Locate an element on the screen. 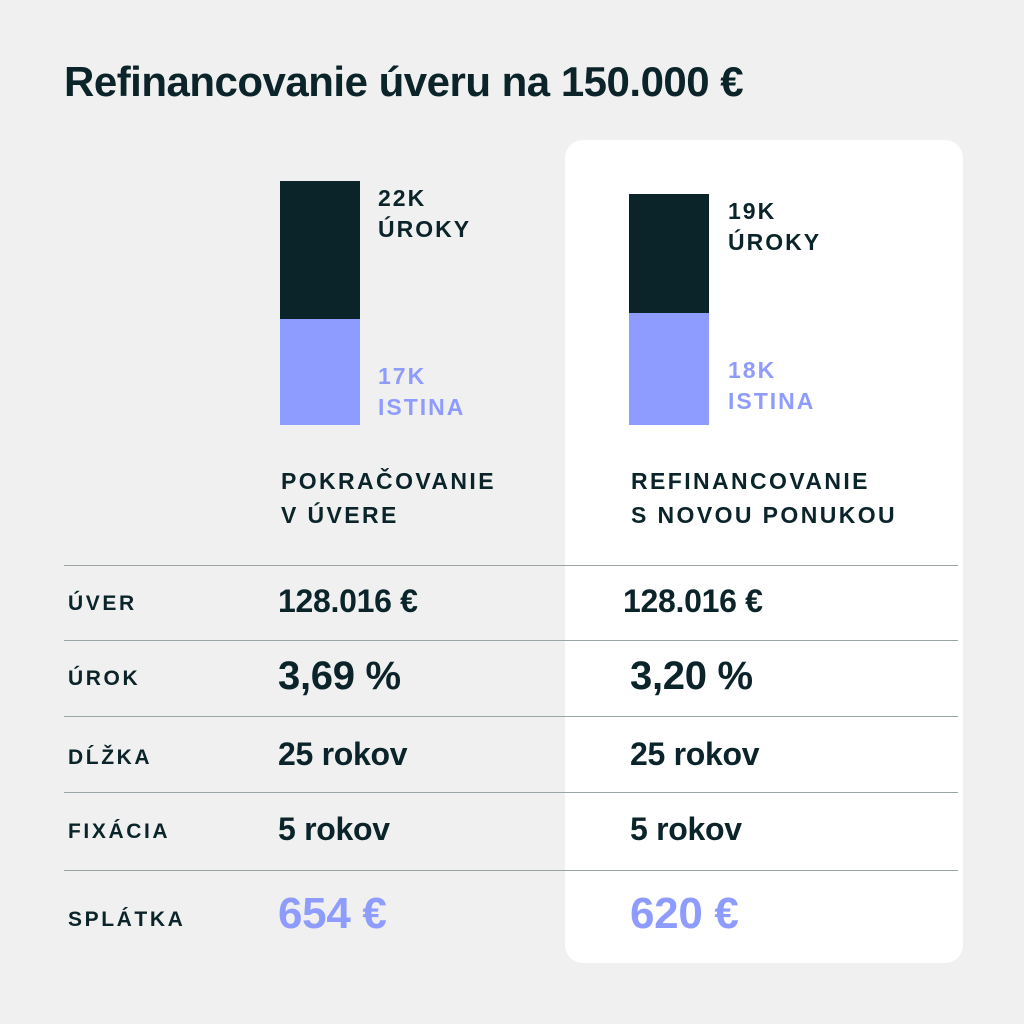 The width and height of the screenshot is (1024, 1024). row-label-splatka: SPLÁTKA is located at coordinates (127, 919).